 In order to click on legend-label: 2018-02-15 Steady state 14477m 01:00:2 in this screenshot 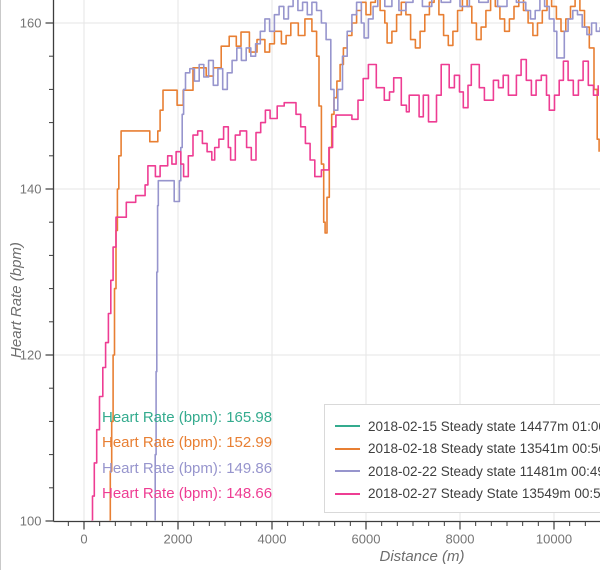, I will do `click(484, 426)`.